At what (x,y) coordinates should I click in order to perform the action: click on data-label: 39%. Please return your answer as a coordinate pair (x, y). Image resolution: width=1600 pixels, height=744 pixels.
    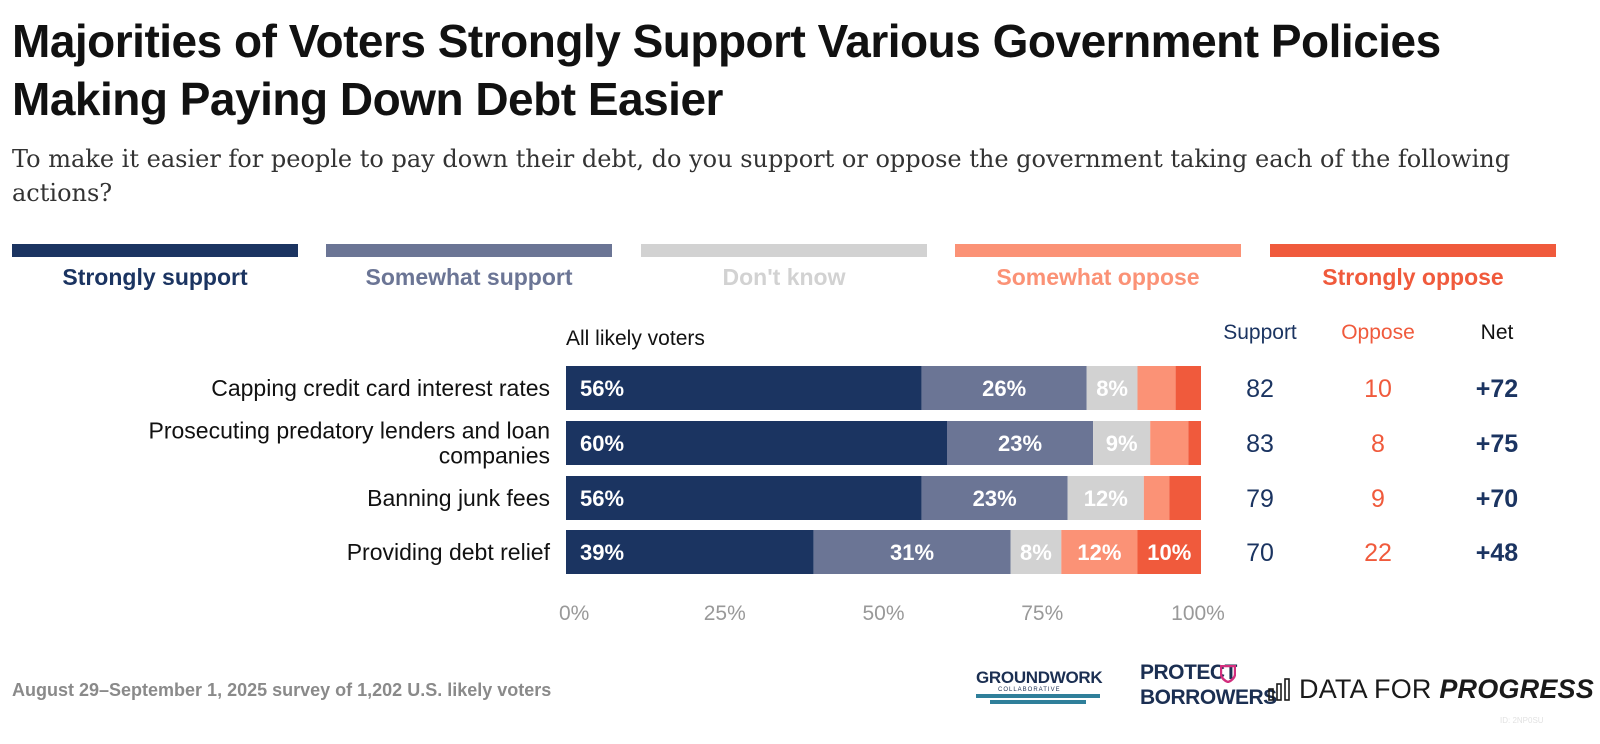
    Looking at the image, I should click on (602, 552).